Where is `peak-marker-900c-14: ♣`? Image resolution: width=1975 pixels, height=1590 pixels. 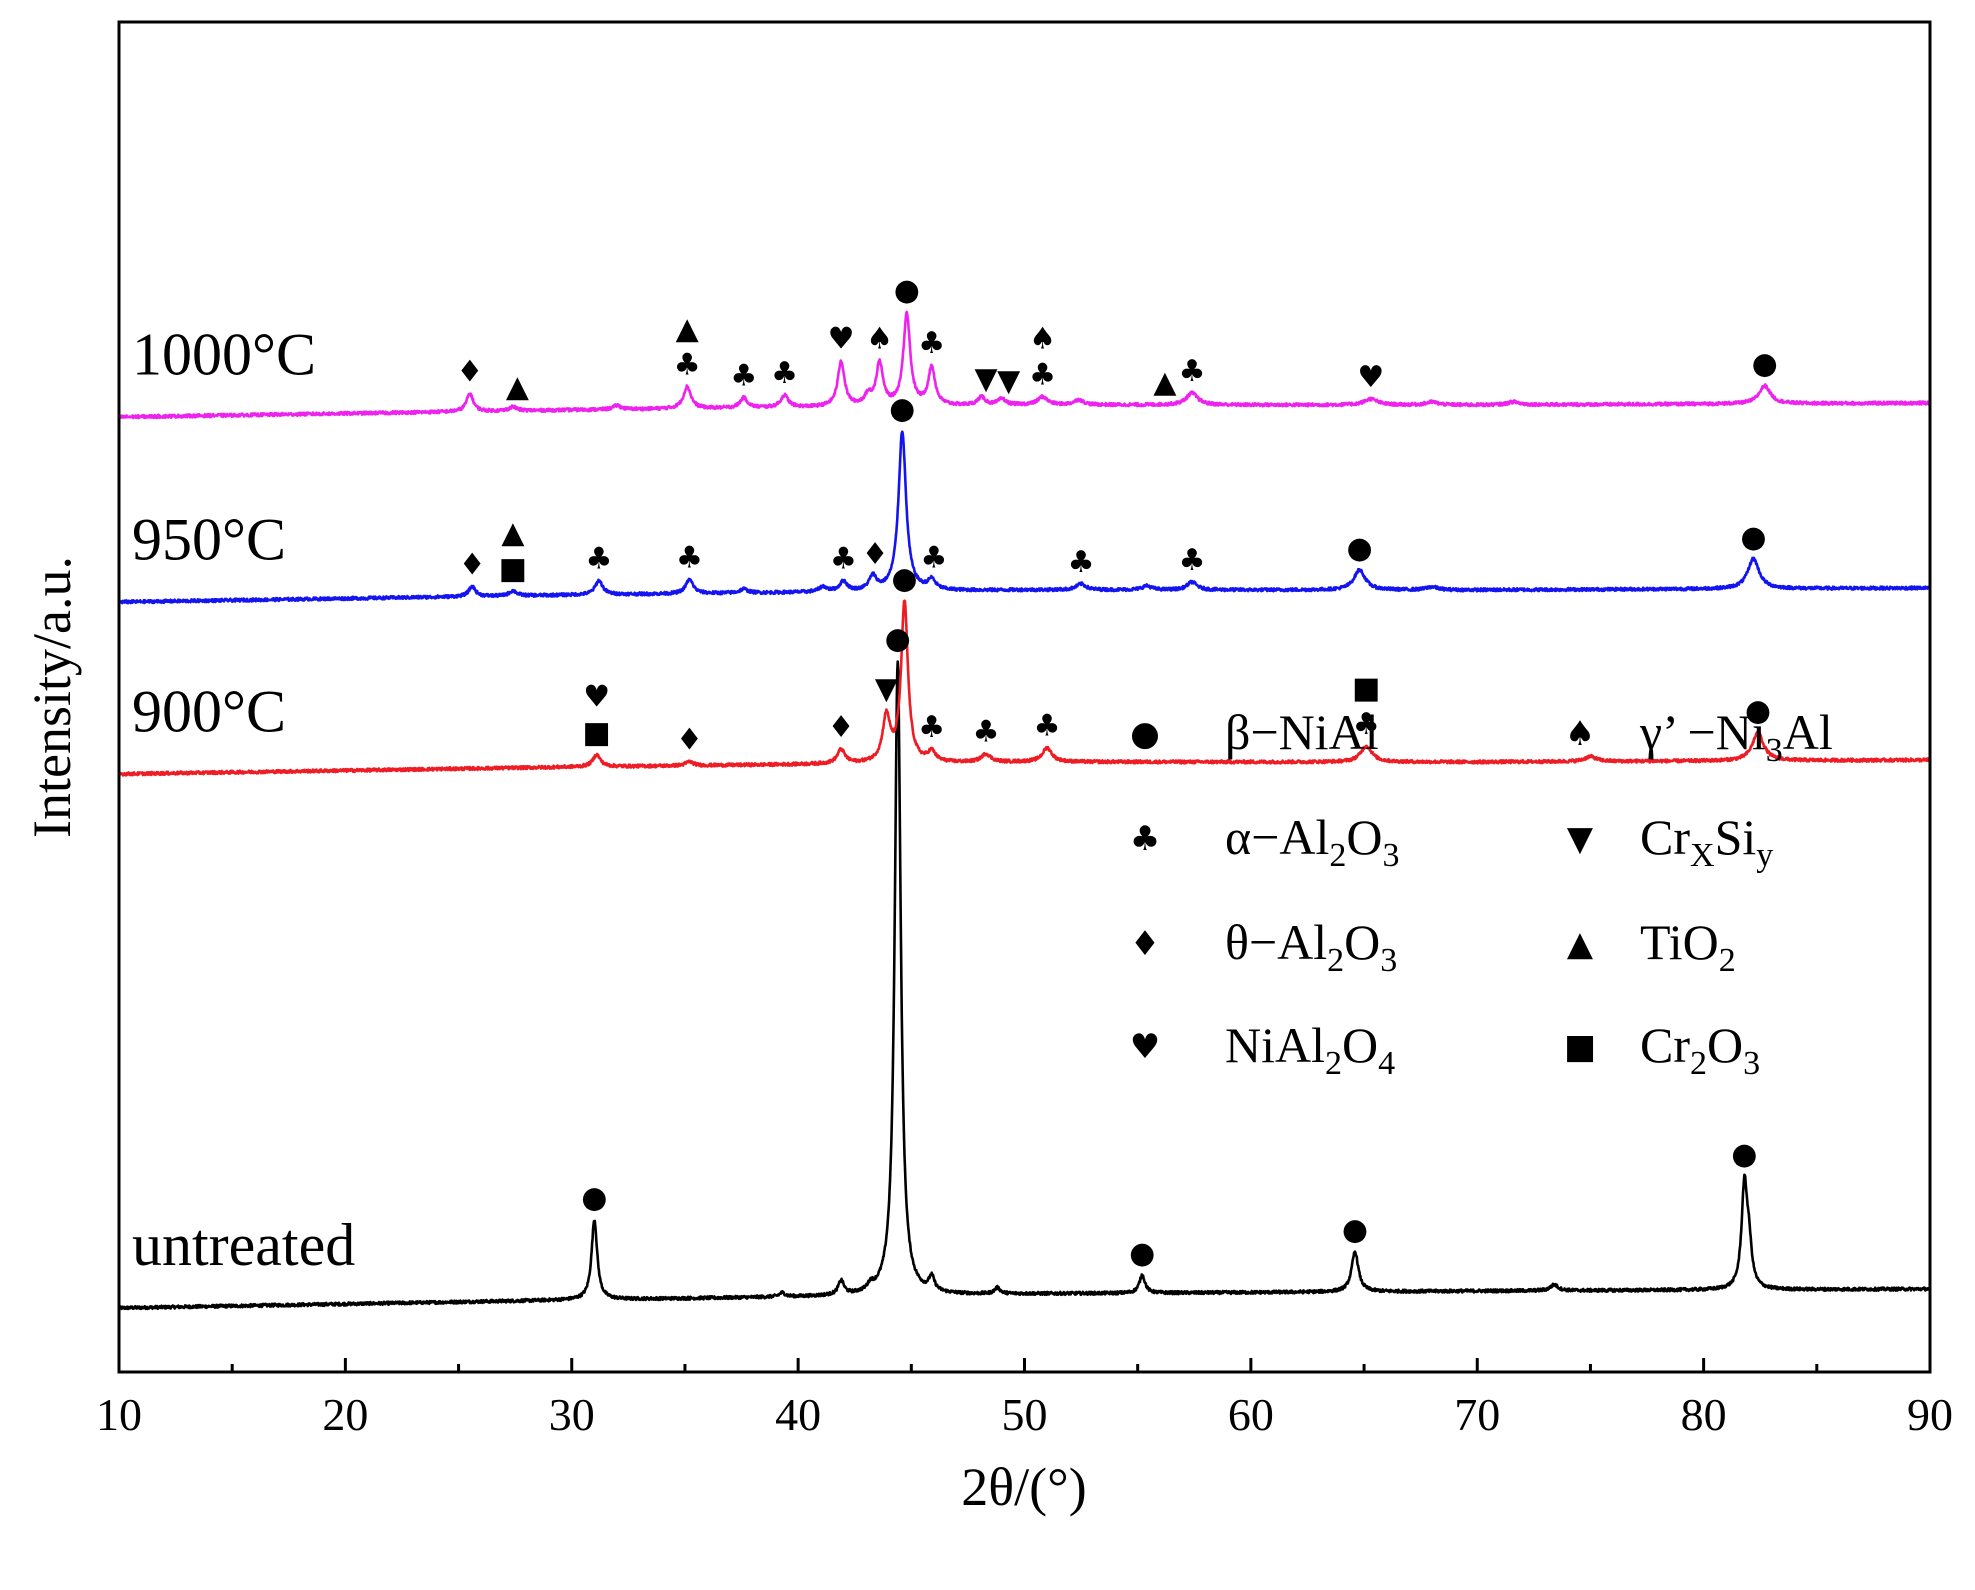 peak-marker-900c-14: ♣ is located at coordinates (1366, 724).